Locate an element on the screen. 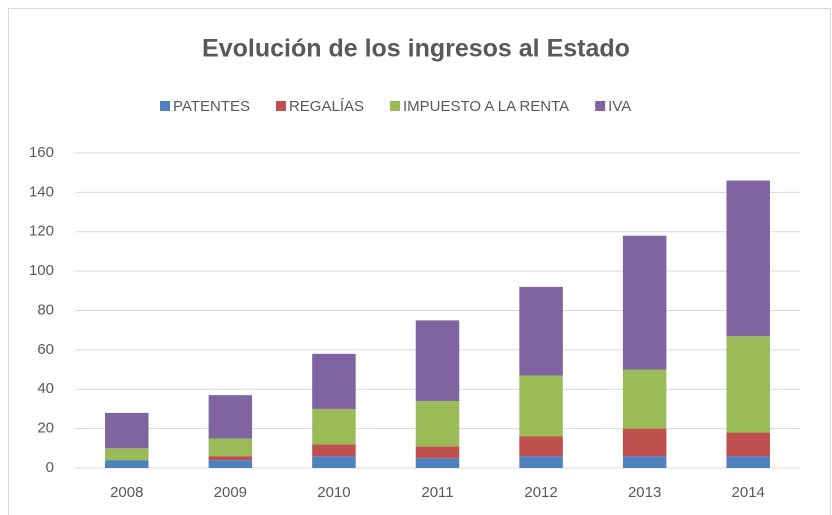 This screenshot has width=832, height=515. legend-label: IMPUESTO A LA RENTA is located at coordinates (486, 106).